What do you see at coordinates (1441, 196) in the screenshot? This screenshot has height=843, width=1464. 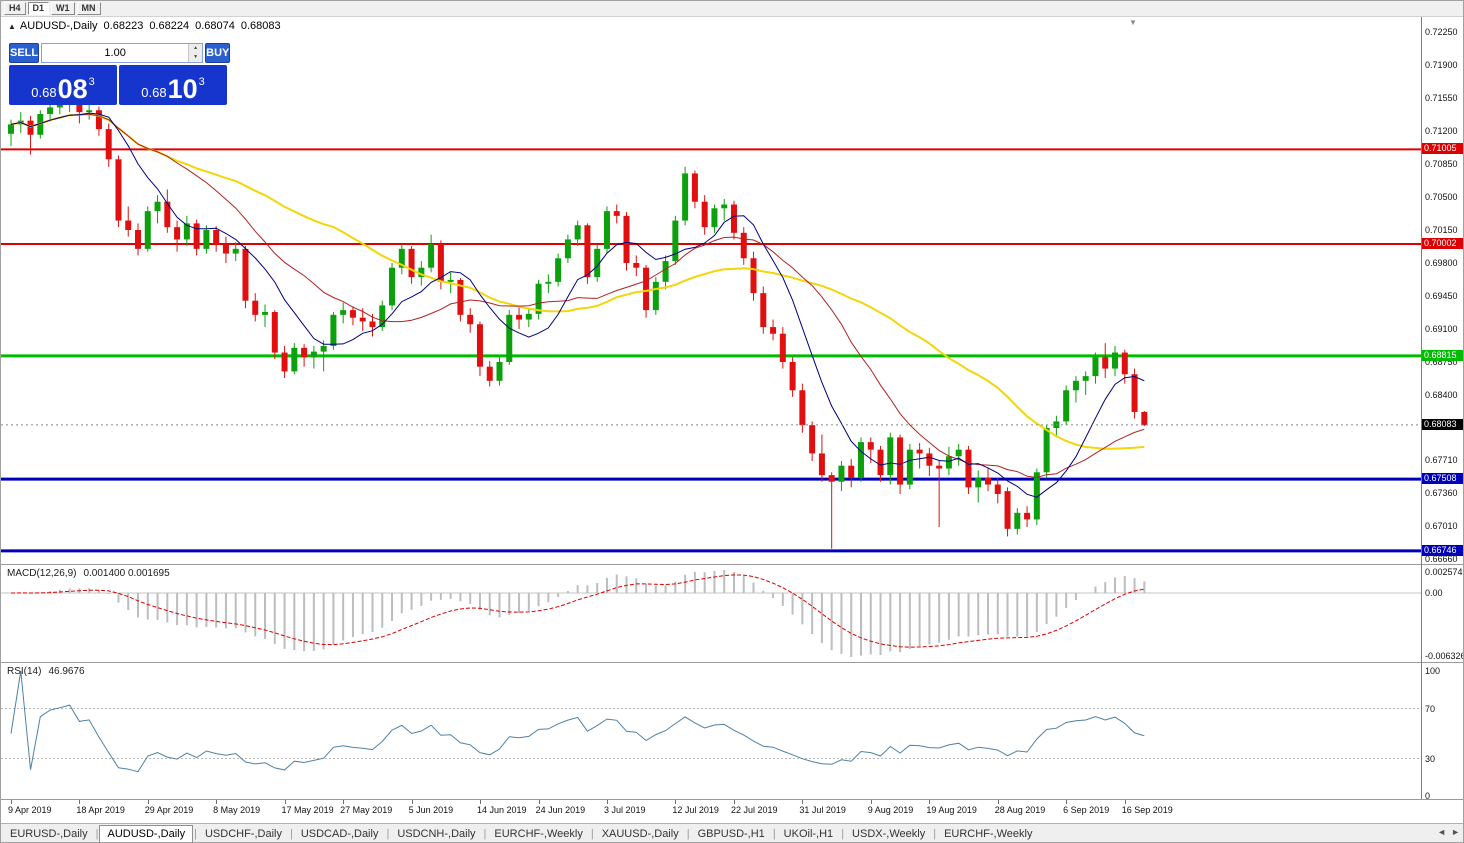 I see `price-tick: 0.70500` at bounding box center [1441, 196].